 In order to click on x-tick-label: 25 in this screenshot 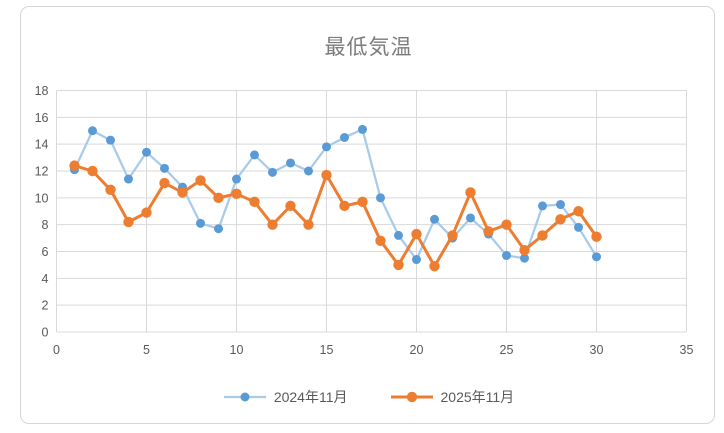, I will do `click(507, 350)`.